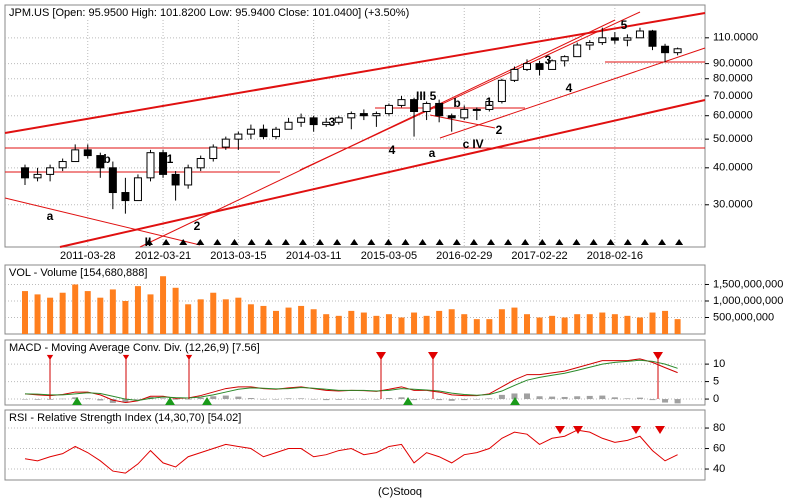 This screenshot has height=500, width=800. What do you see at coordinates (78, 273) in the screenshot?
I see `panel-title: VOL - Volume [154,680,888]` at bounding box center [78, 273].